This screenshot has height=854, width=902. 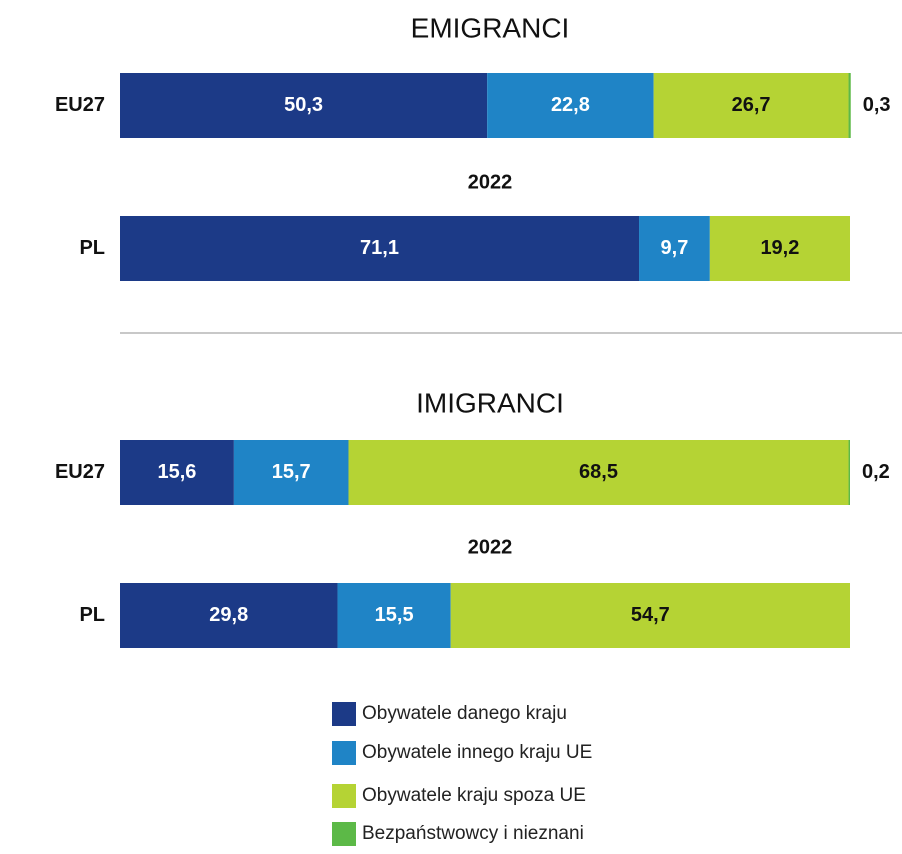 I want to click on panel-title: IMIGRANCI, so click(x=490, y=402).